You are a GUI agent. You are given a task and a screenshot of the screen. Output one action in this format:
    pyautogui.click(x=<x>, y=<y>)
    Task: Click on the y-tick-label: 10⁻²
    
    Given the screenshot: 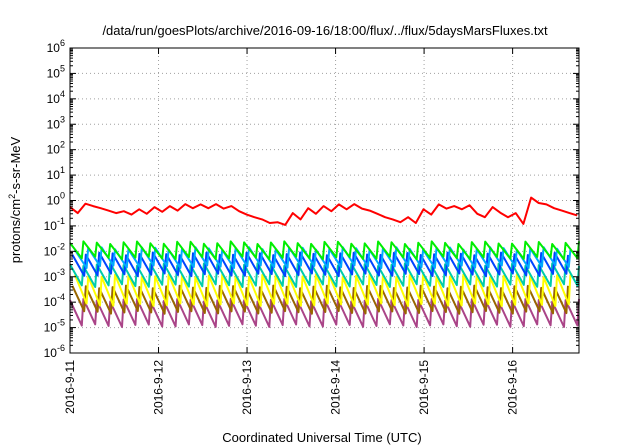 What is the action you would take?
    pyautogui.click(x=54, y=249)
    